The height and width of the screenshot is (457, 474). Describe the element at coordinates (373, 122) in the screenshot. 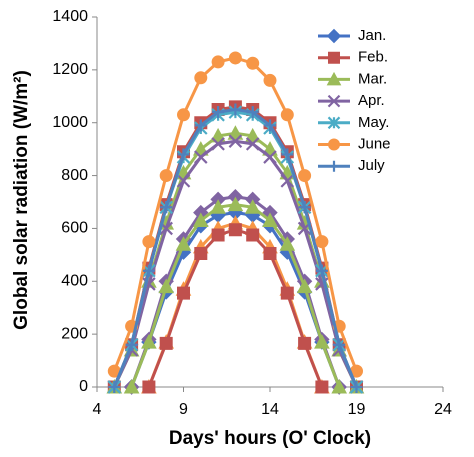

I see `legend-label: May.` at that location.